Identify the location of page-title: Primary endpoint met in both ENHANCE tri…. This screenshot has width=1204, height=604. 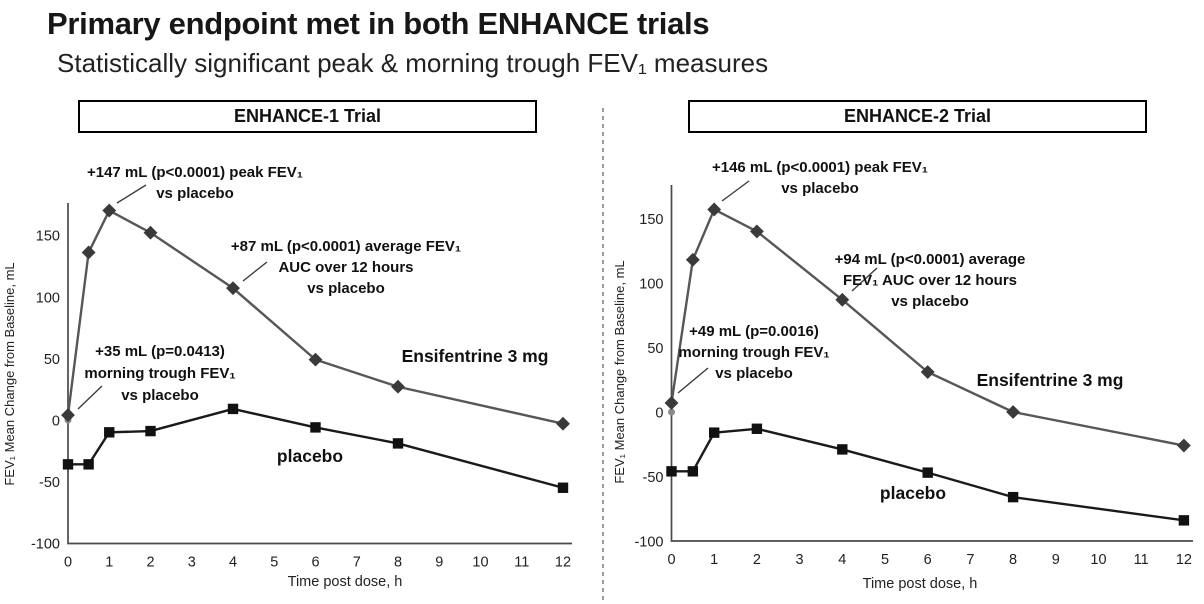
(378, 23).